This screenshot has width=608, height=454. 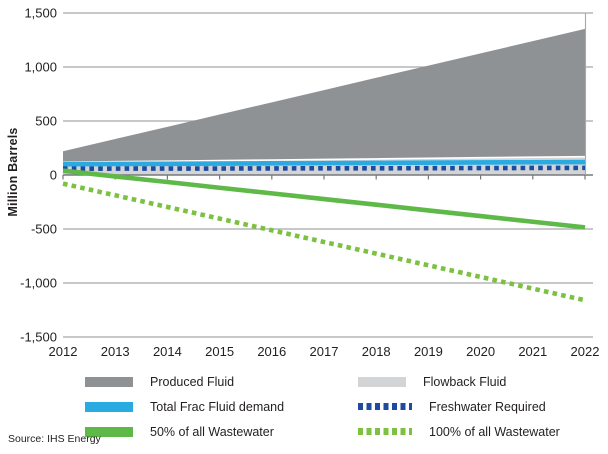 What do you see at coordinates (585, 351) in the screenshot?
I see `x-tick-label: 2022` at bounding box center [585, 351].